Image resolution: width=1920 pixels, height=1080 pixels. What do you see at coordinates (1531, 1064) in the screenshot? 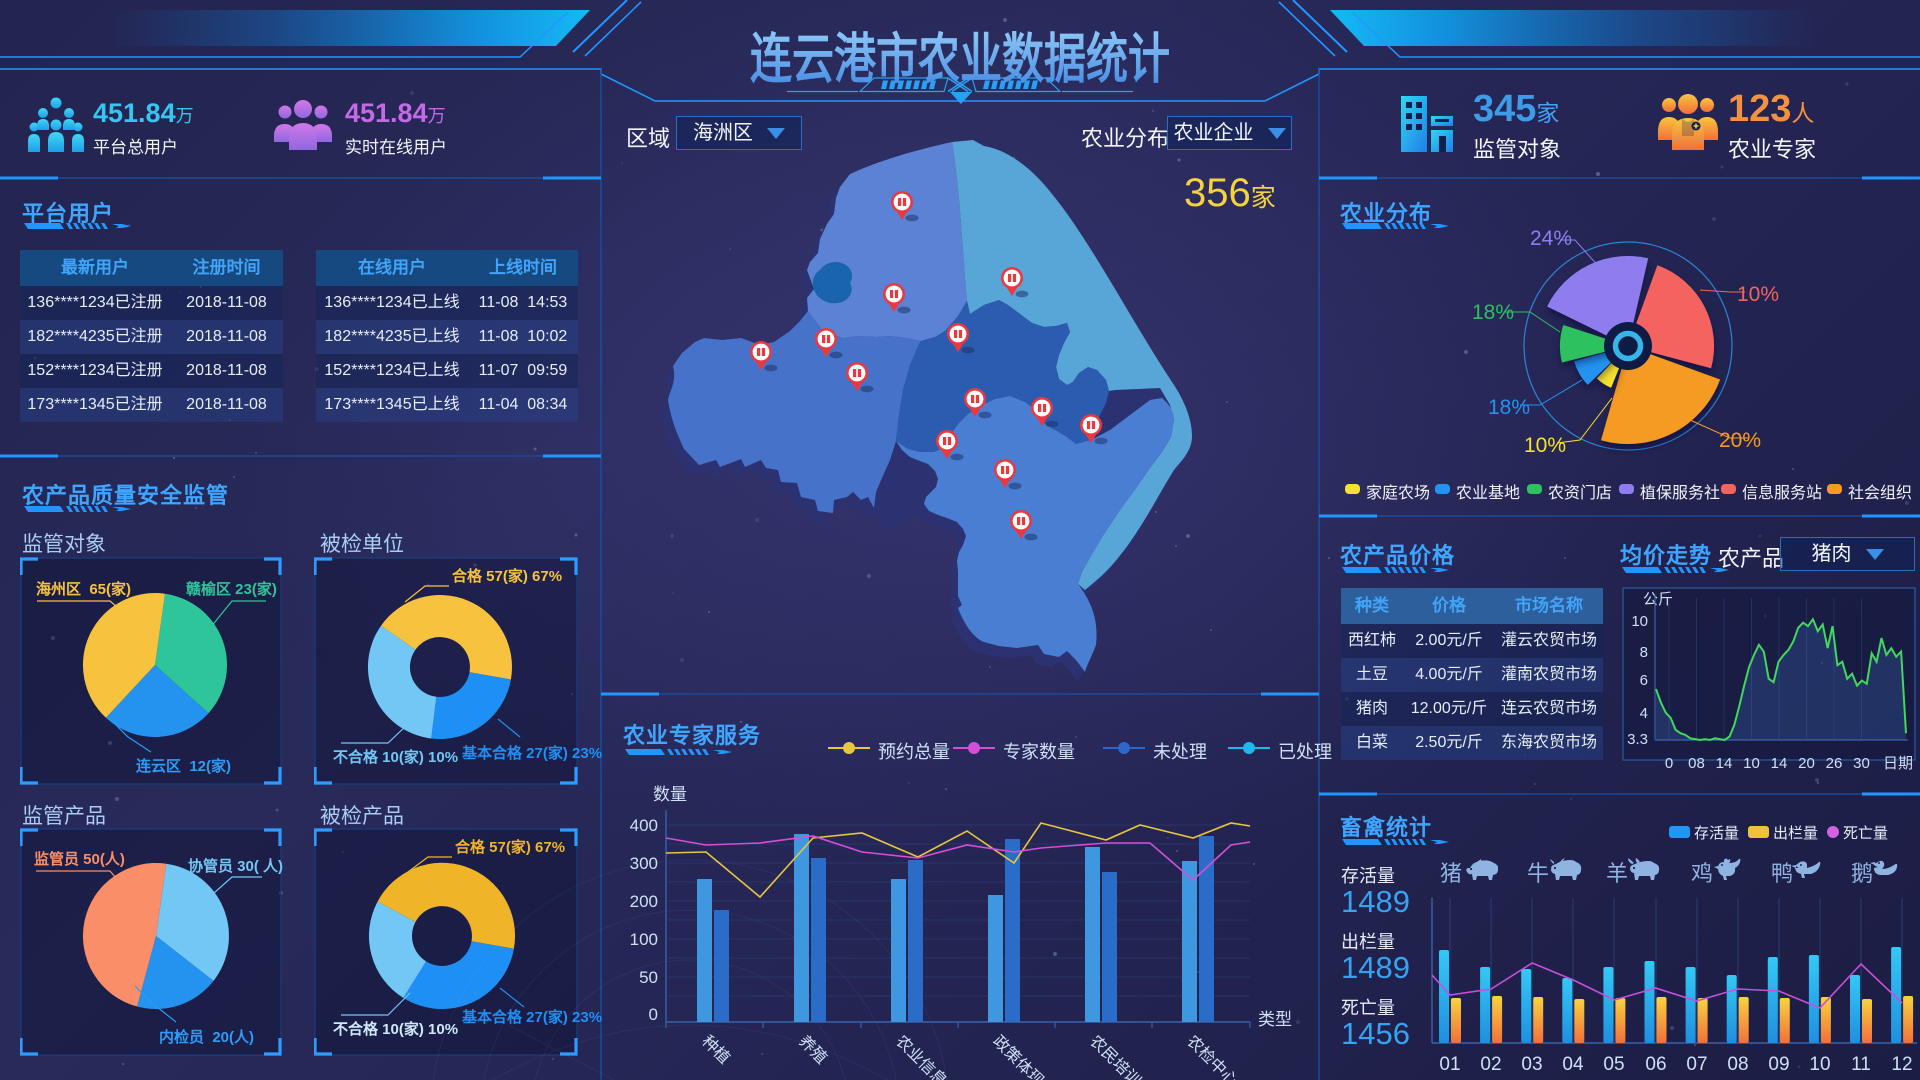
I see `svg-text: 03` at bounding box center [1531, 1064].